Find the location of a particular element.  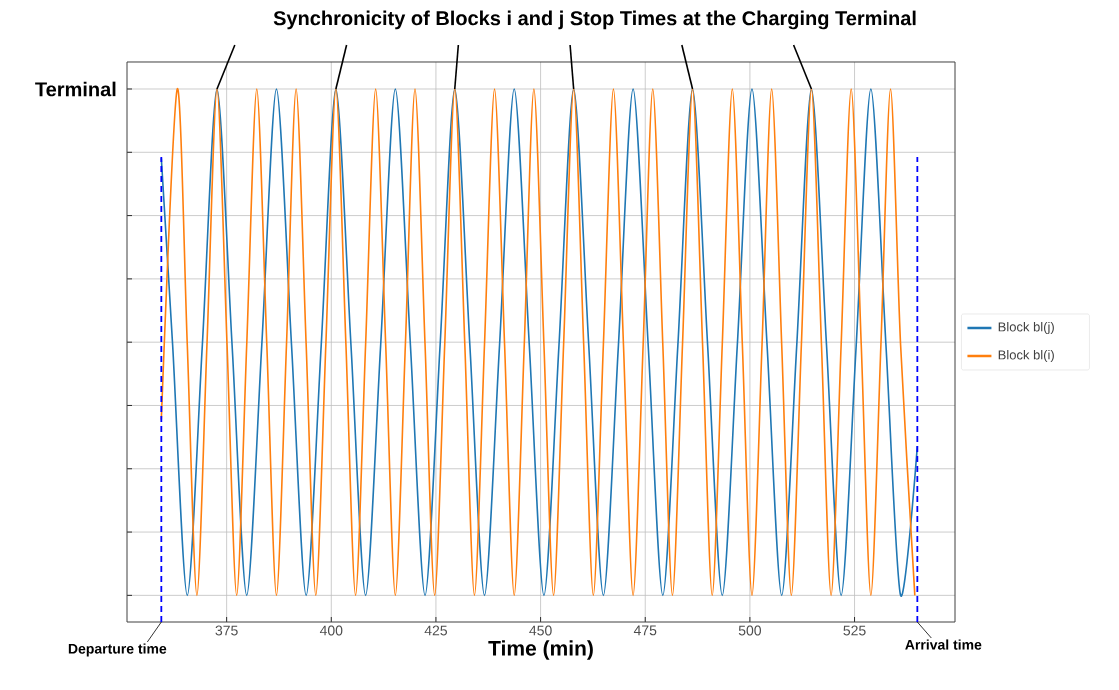

x-axis-title: Time (min) is located at coordinates (540, 650).